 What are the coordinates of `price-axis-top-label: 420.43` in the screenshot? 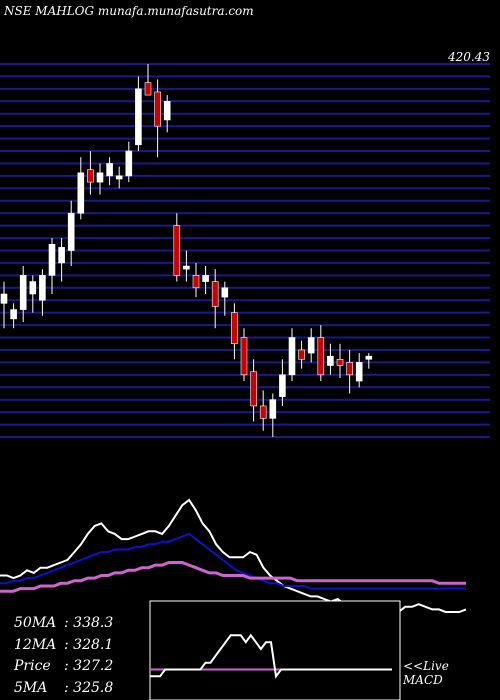 It's located at (468, 57).